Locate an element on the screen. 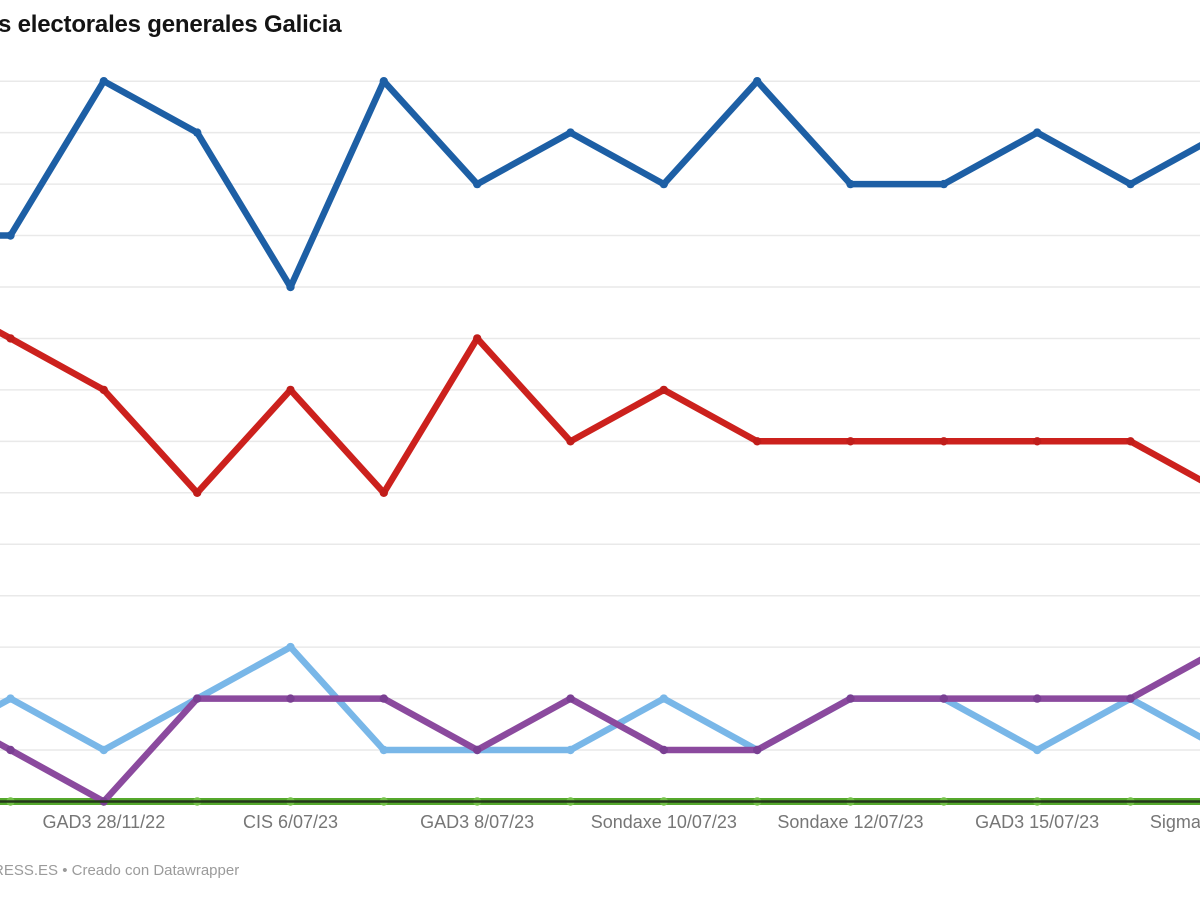  chart-footer: RESS.ES • Creado con Datawrapper is located at coordinates (120, 870).